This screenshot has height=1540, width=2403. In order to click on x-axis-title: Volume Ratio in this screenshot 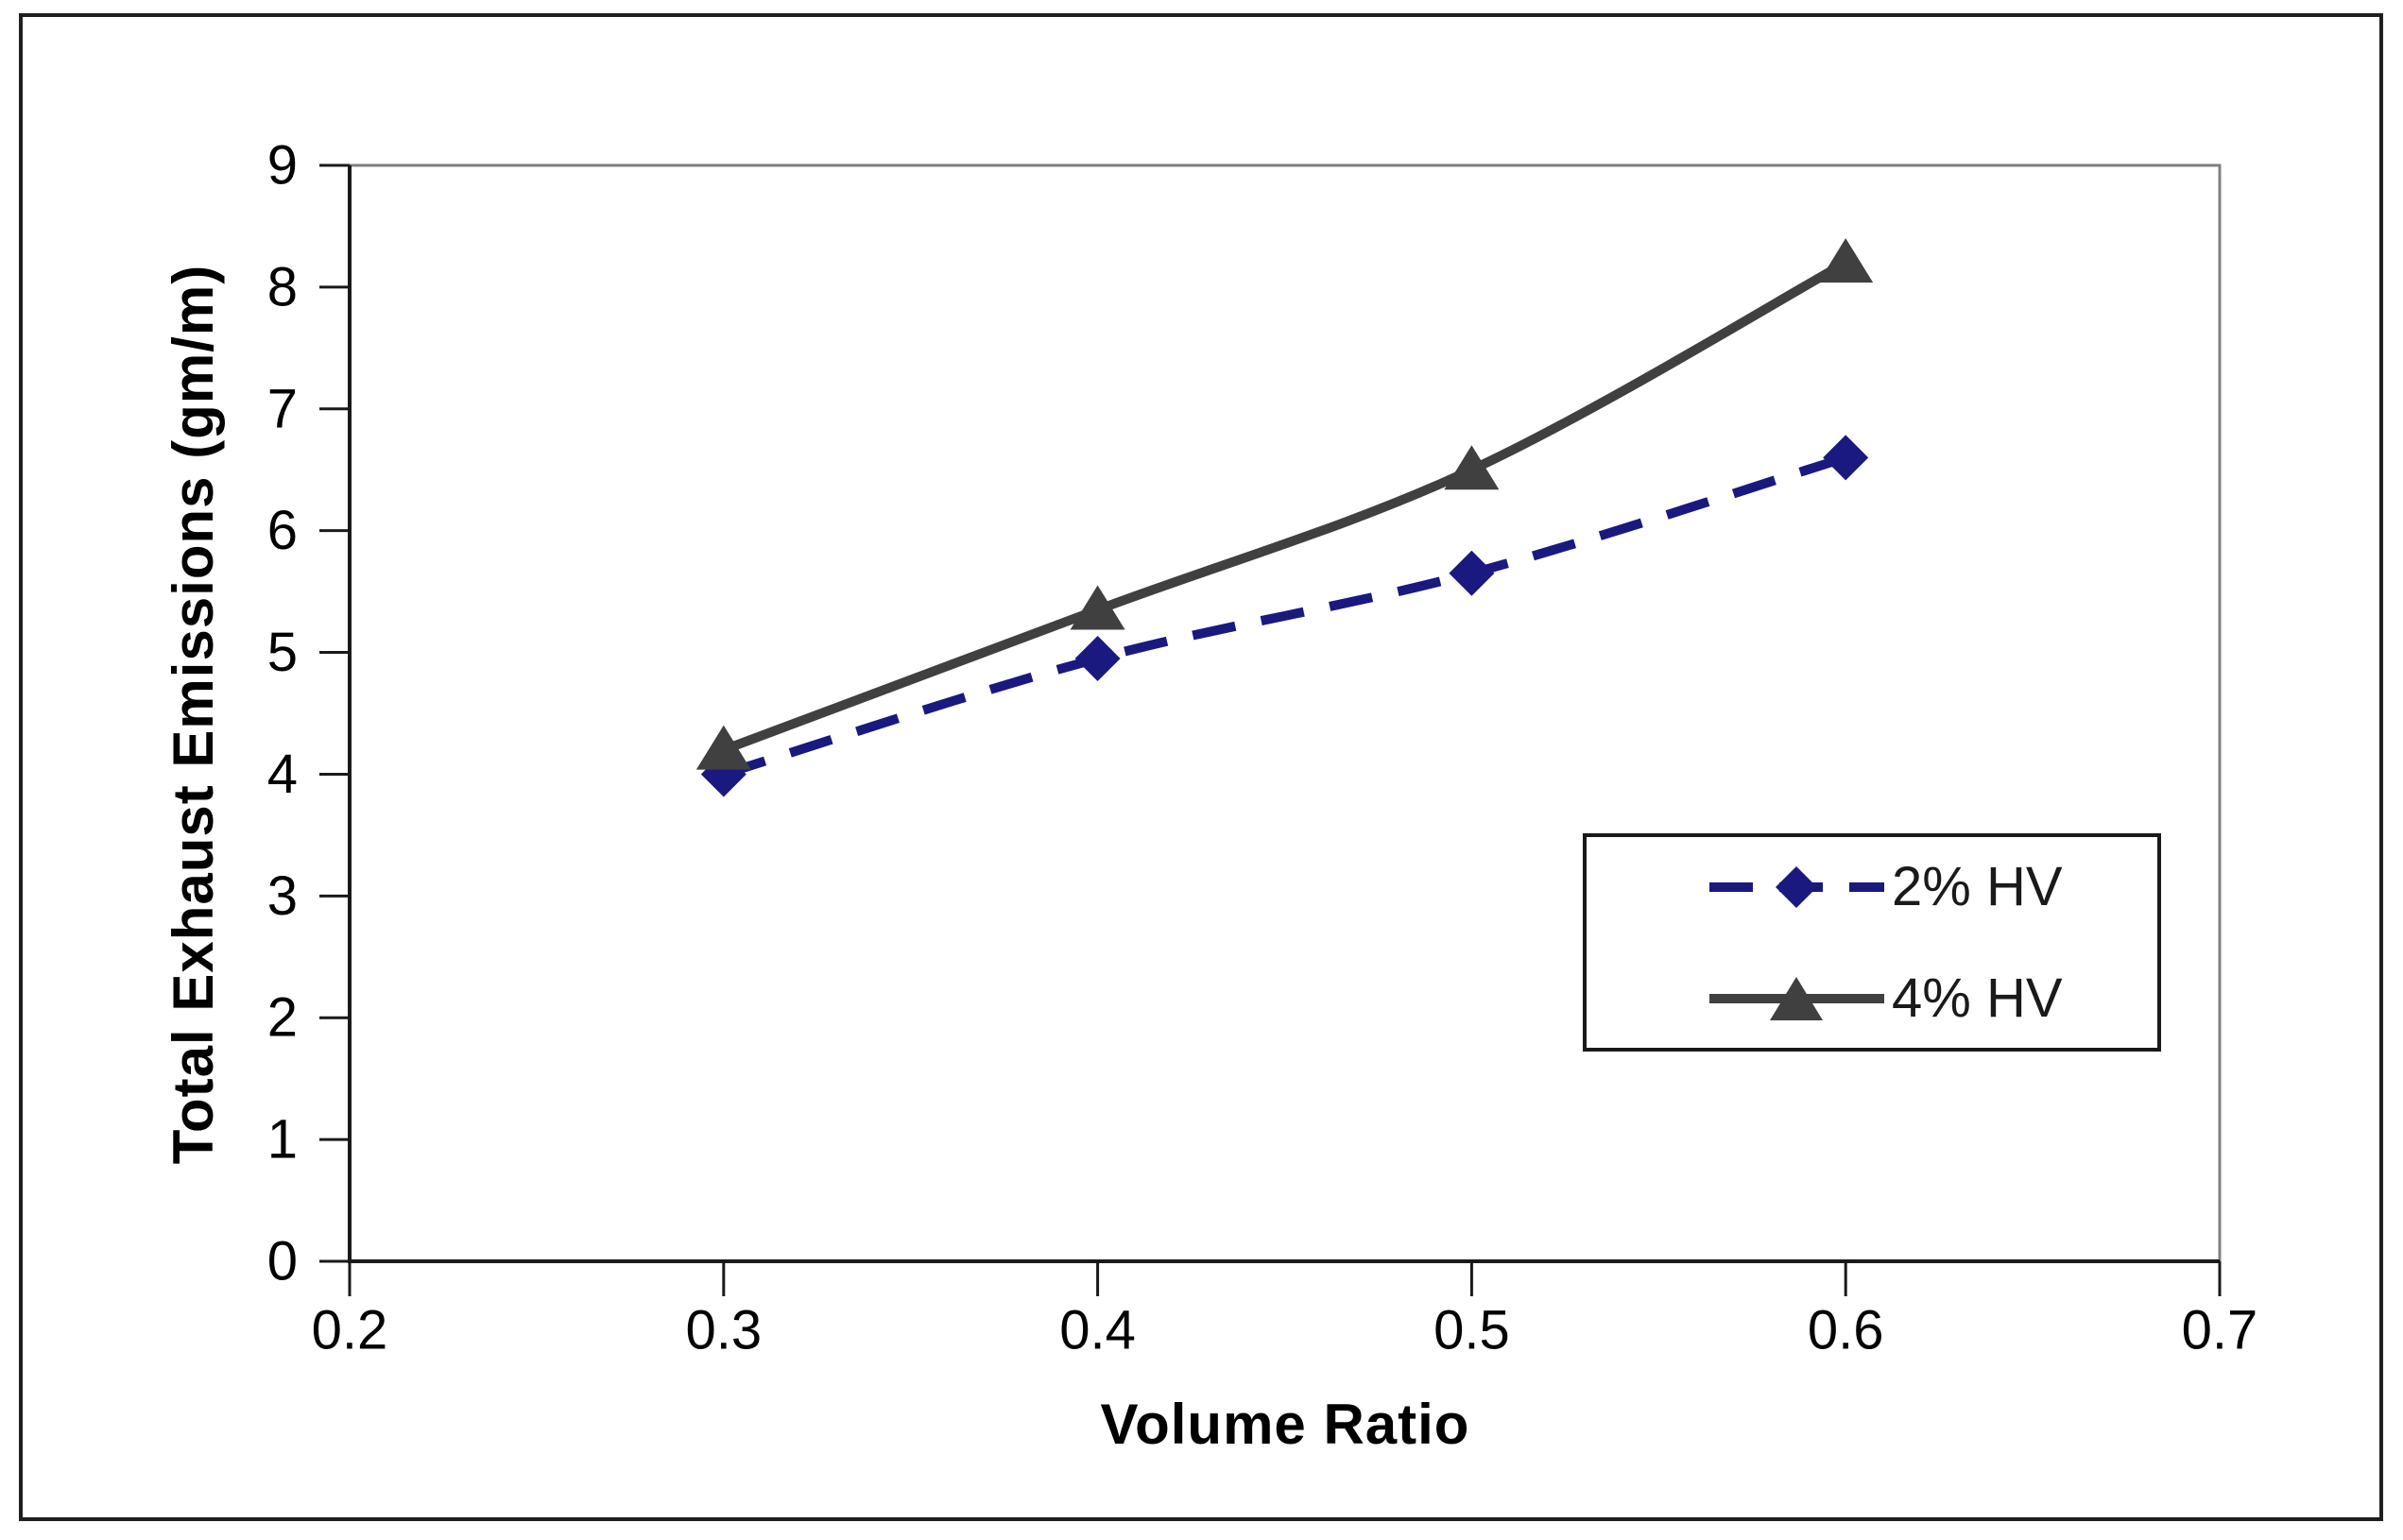, I will do `click(1285, 1424)`.